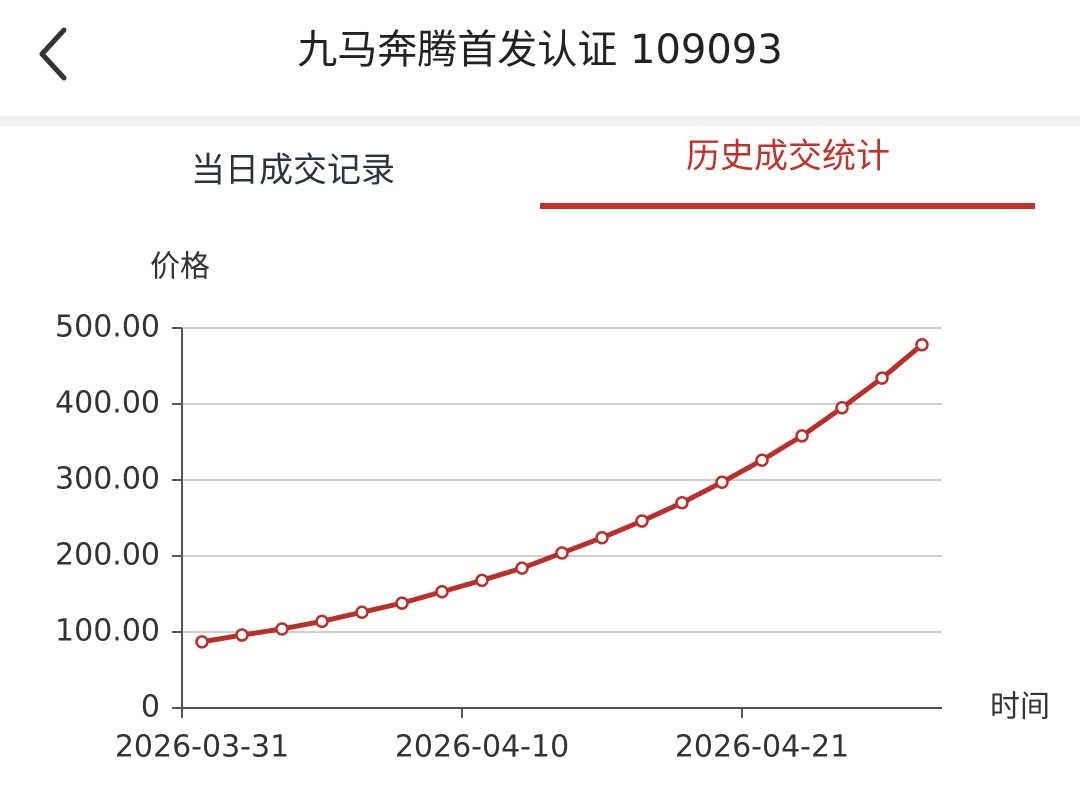  What do you see at coordinates (107, 403) in the screenshot?
I see `y-tick-label: 400.00` at bounding box center [107, 403].